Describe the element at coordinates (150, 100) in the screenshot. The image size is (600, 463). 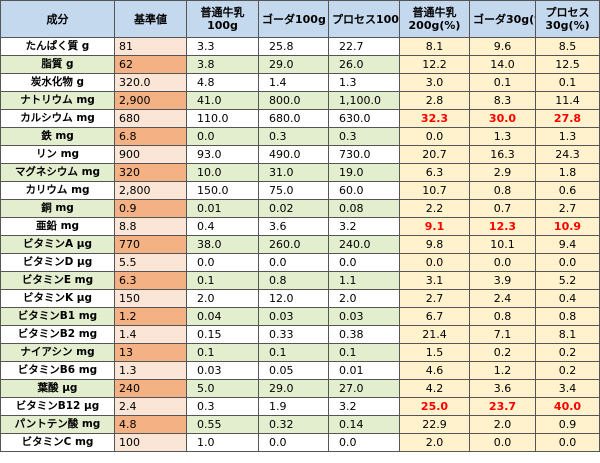
I see `standard-value: 2,900` at that location.